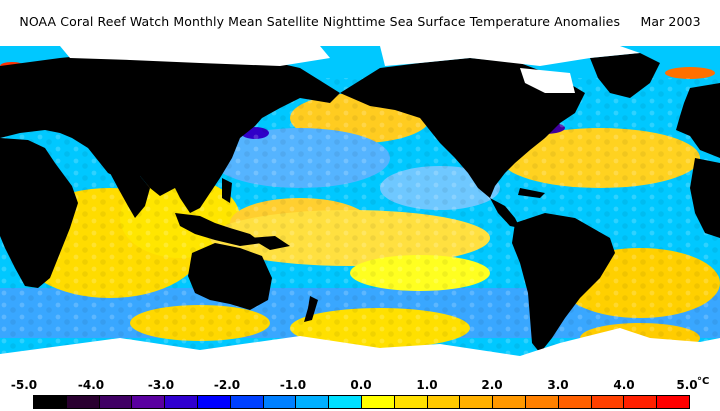 The height and width of the screenshot is (411, 720). I want to click on land-central-america, so click(505, 213).